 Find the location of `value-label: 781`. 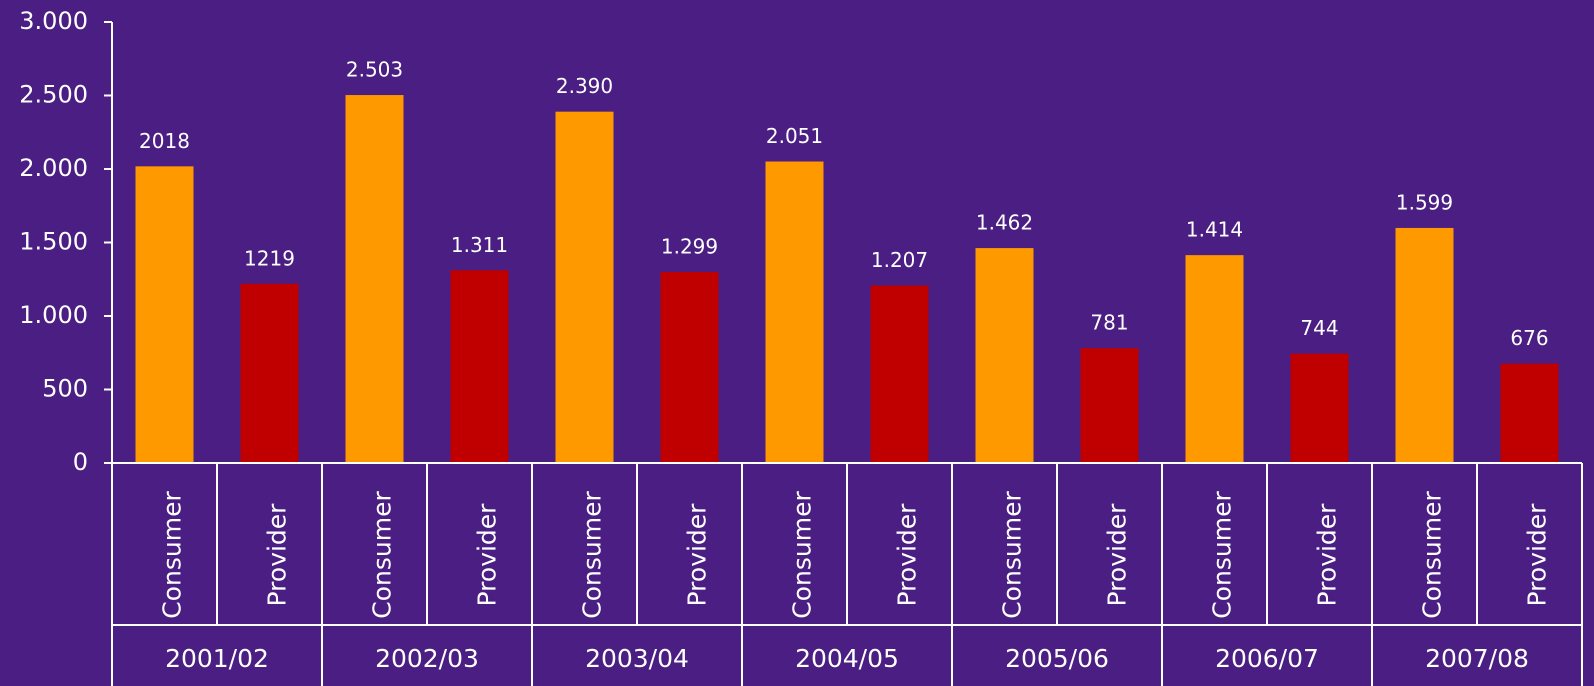

value-label: 781 is located at coordinates (1109, 323).